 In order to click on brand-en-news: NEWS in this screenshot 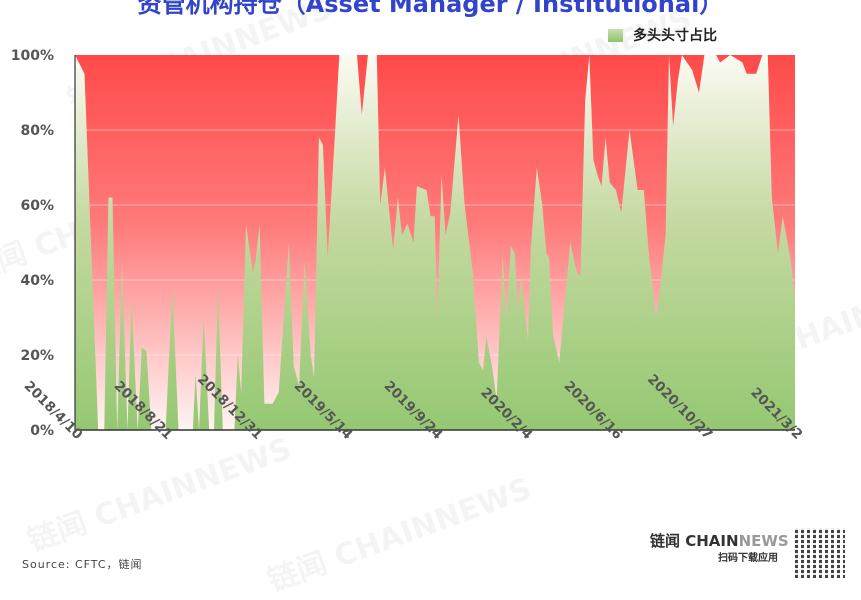, I will do `click(763, 541)`.